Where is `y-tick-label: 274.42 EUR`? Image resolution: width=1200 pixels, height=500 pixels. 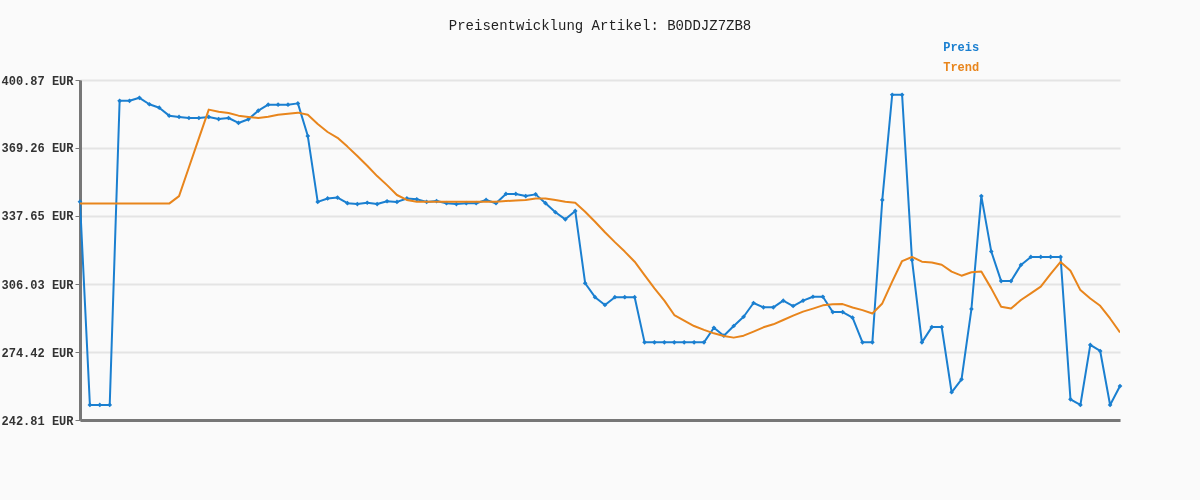
y-tick-label: 274.42 EUR is located at coordinates (38, 353).